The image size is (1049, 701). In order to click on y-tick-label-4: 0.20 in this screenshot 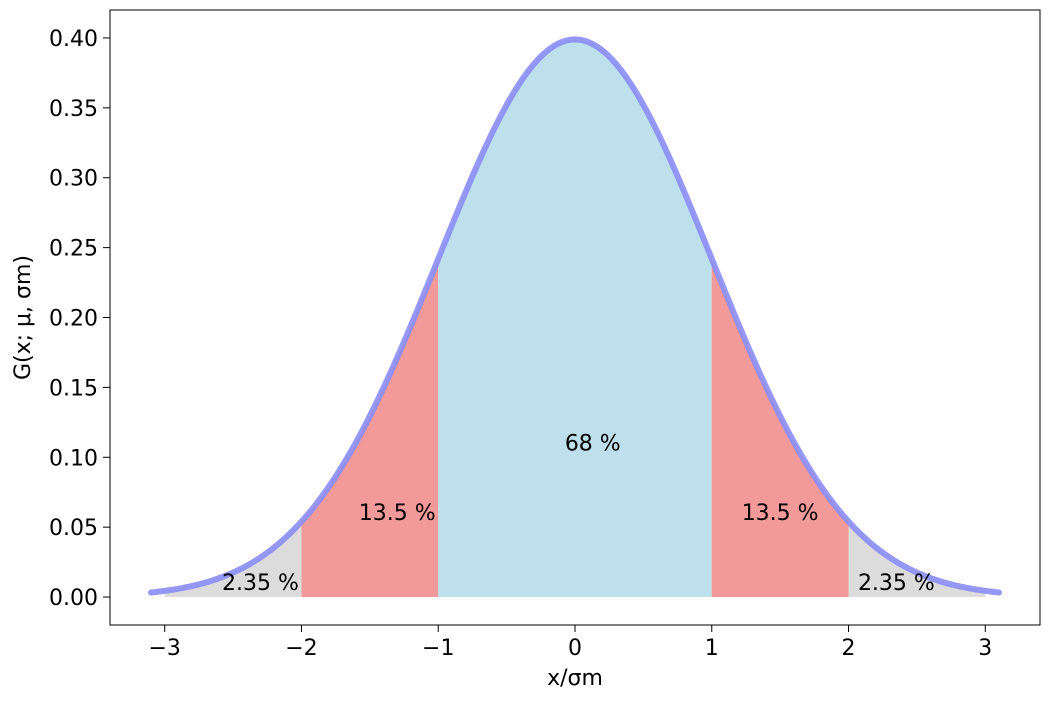, I will do `click(73, 319)`.